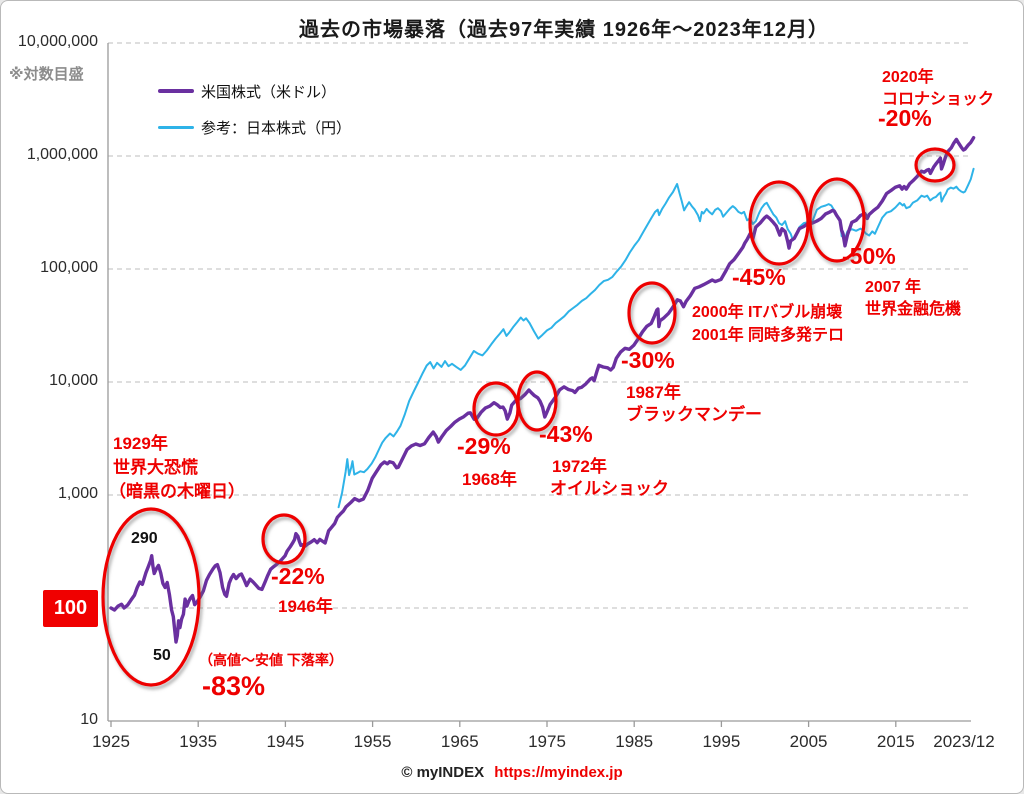 This screenshot has height=794, width=1024. I want to click on legend: 米国株式（米ドル） 参考：日本株式（円）, so click(254, 115).